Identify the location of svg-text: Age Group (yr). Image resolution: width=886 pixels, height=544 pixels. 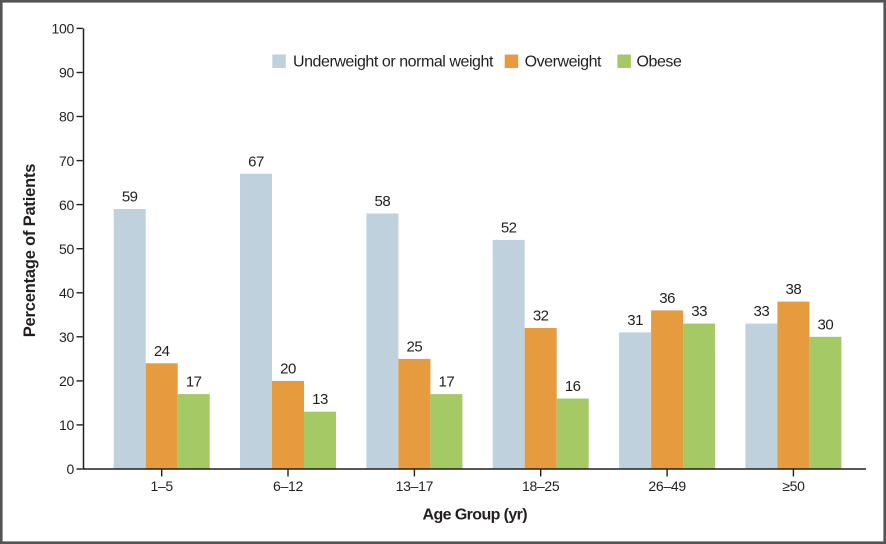
(475, 514).